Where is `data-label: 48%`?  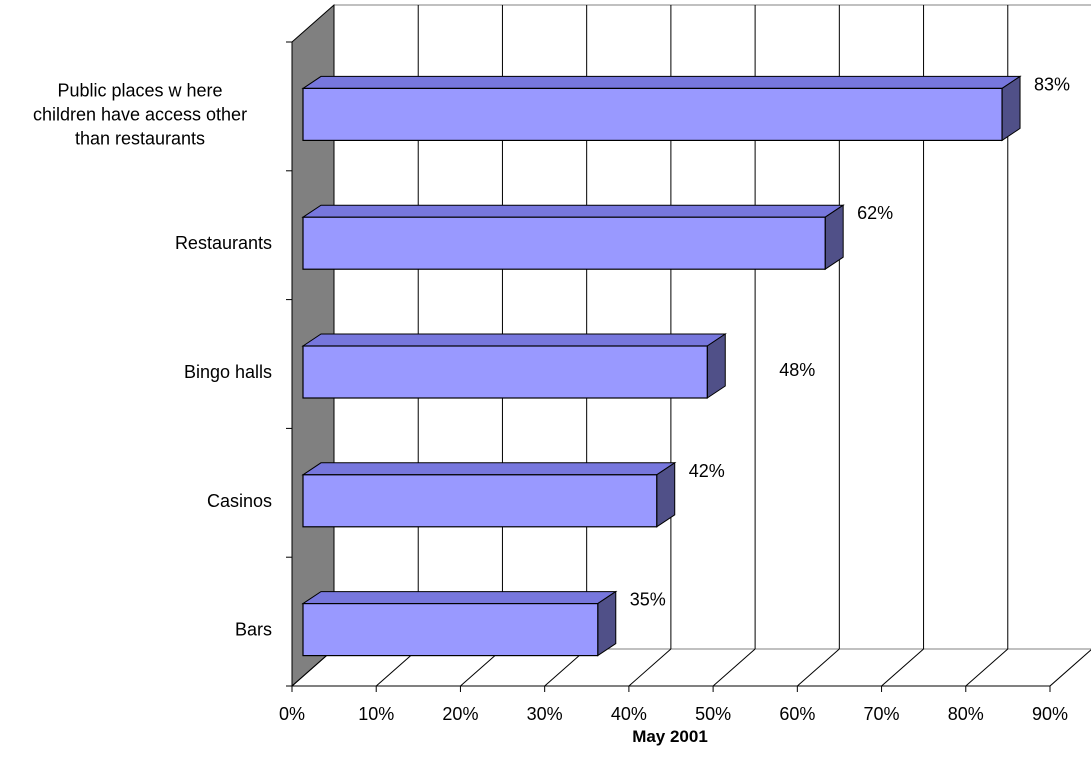 data-label: 48% is located at coordinates (797, 370).